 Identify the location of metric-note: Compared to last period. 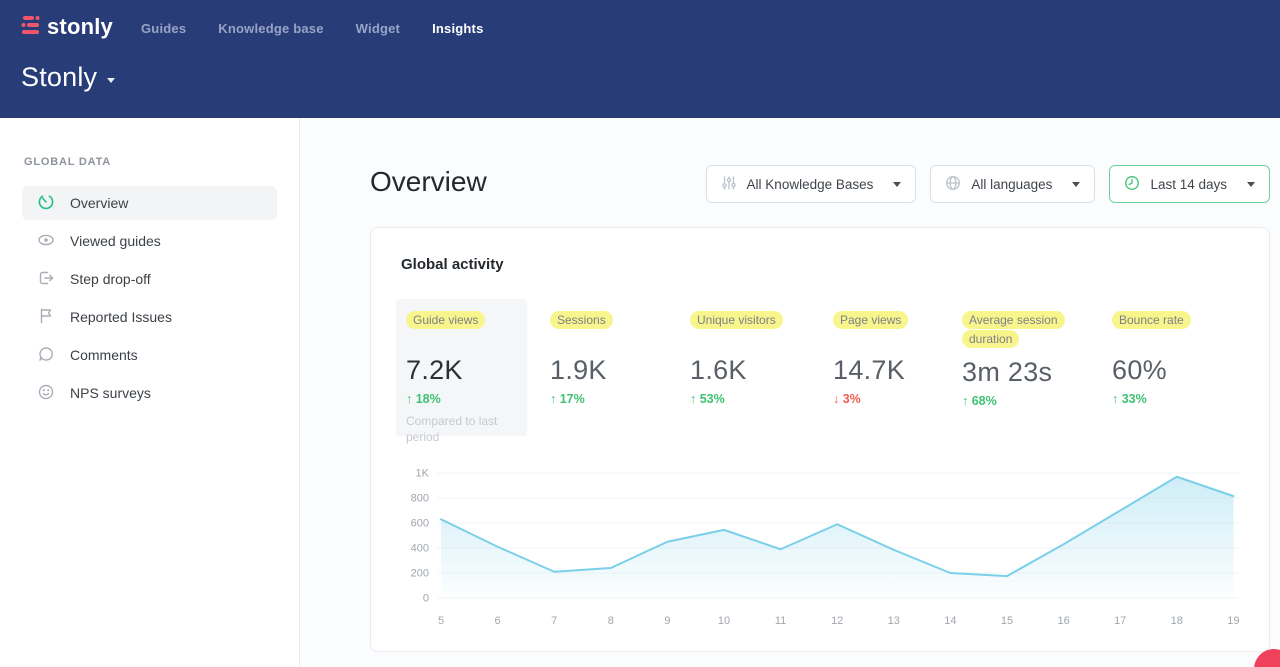
(452, 429).